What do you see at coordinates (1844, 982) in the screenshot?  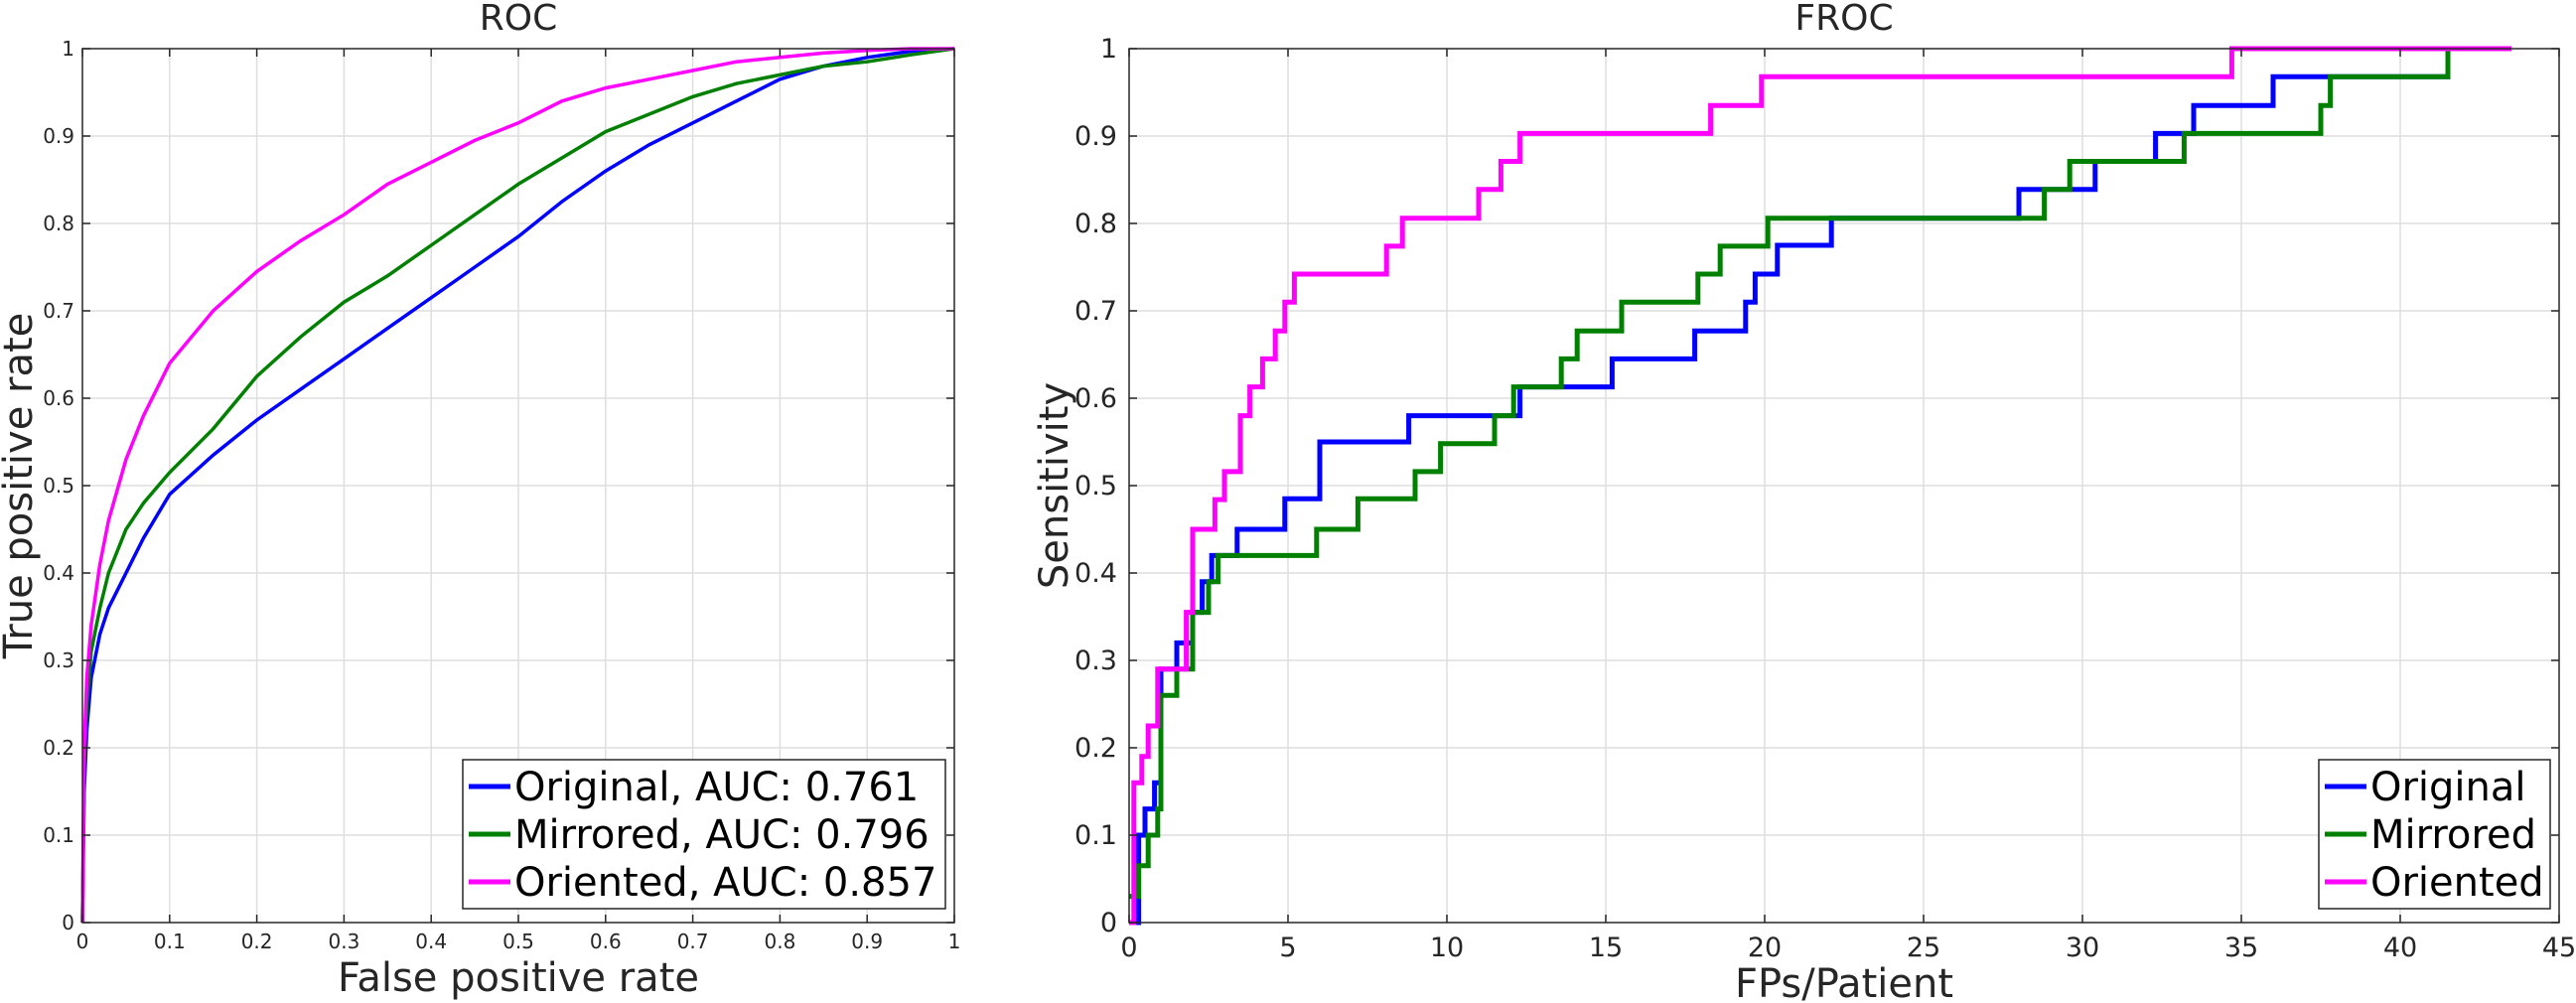 I see `froc-x-axis-label: FPs/Patient` at bounding box center [1844, 982].